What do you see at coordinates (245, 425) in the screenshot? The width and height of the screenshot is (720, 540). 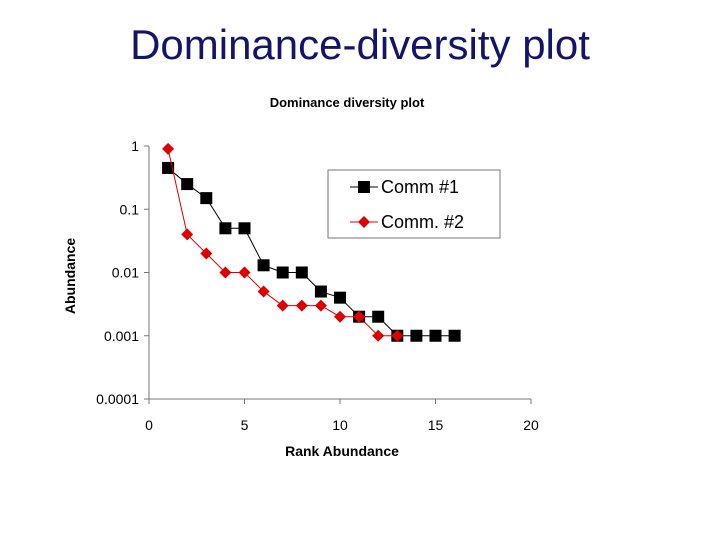 I see `x-tick-label: 5` at bounding box center [245, 425].